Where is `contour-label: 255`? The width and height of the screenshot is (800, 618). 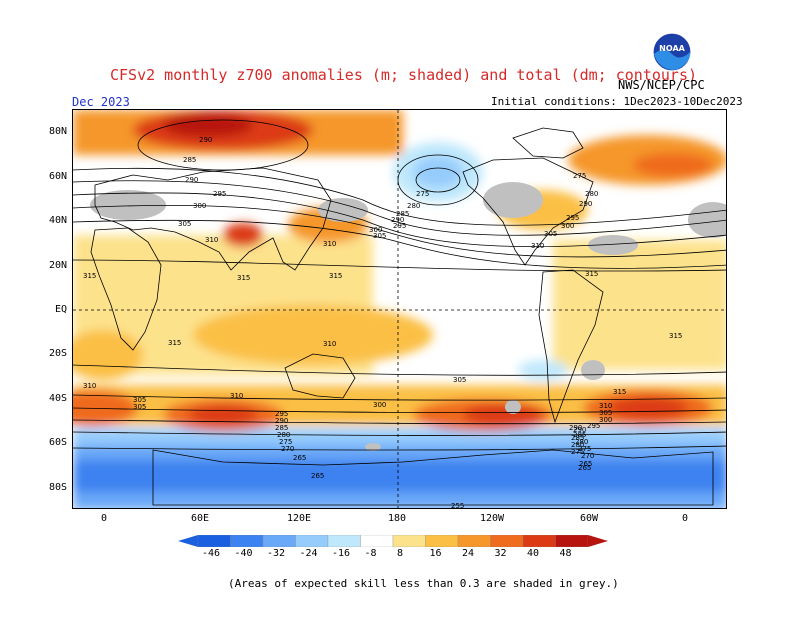 contour-label: 255 is located at coordinates (457, 505).